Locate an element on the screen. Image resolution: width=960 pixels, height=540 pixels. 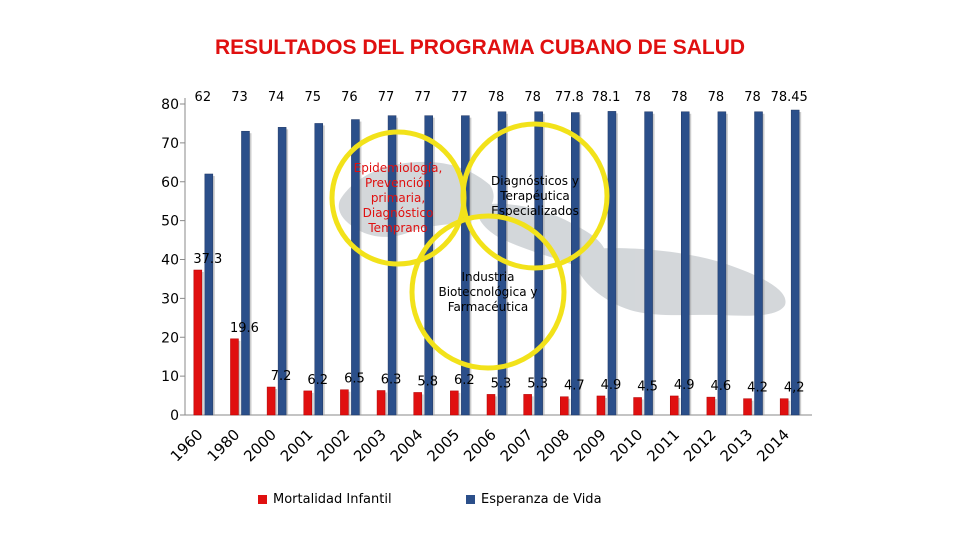
y-tick-label: 10 is located at coordinates (170, 377).